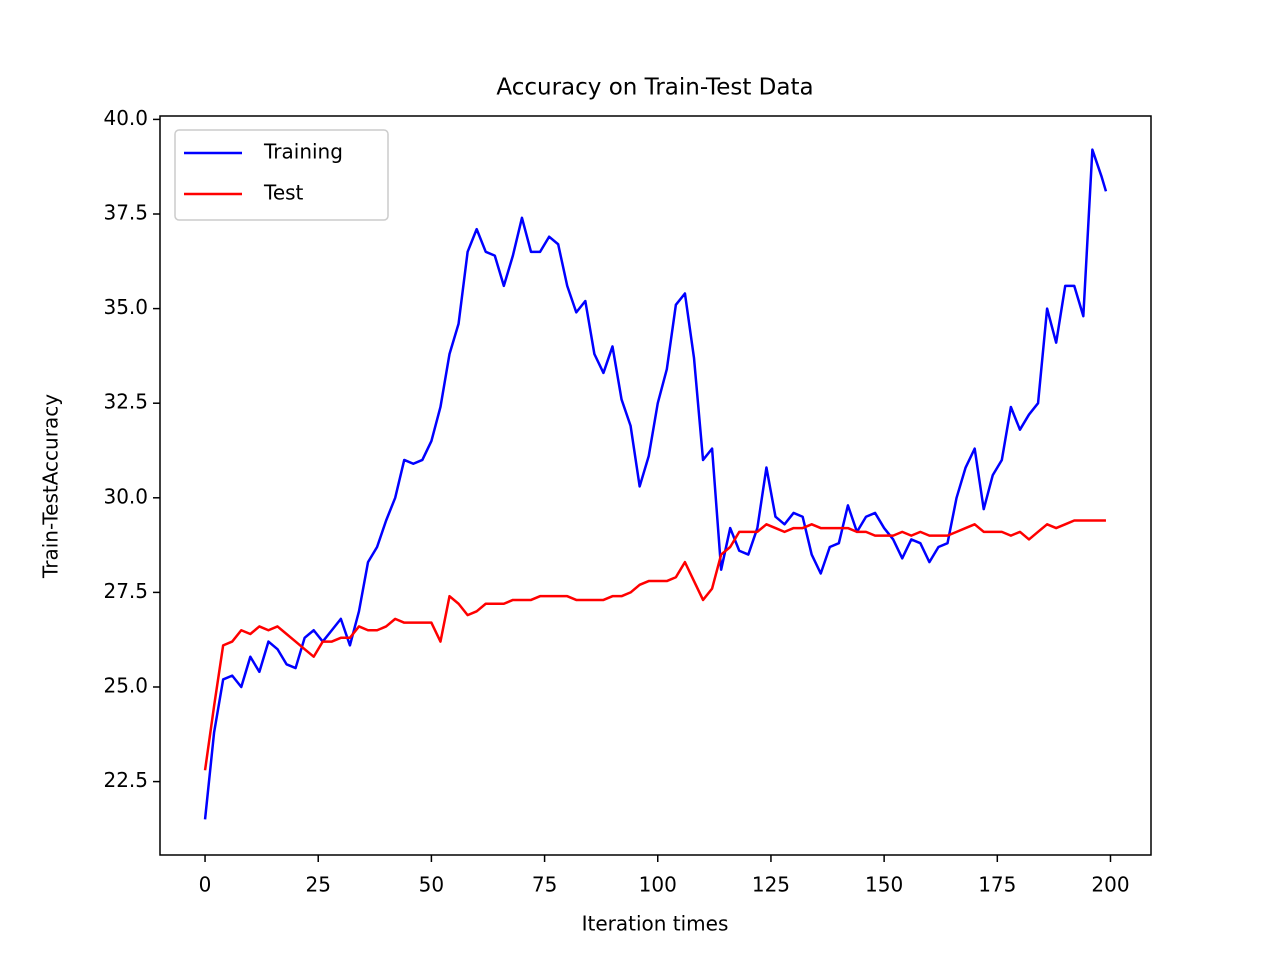 This screenshot has width=1280, height=960. I want to click on y-axis-label: Train-TestAccuracy, so click(51, 486).